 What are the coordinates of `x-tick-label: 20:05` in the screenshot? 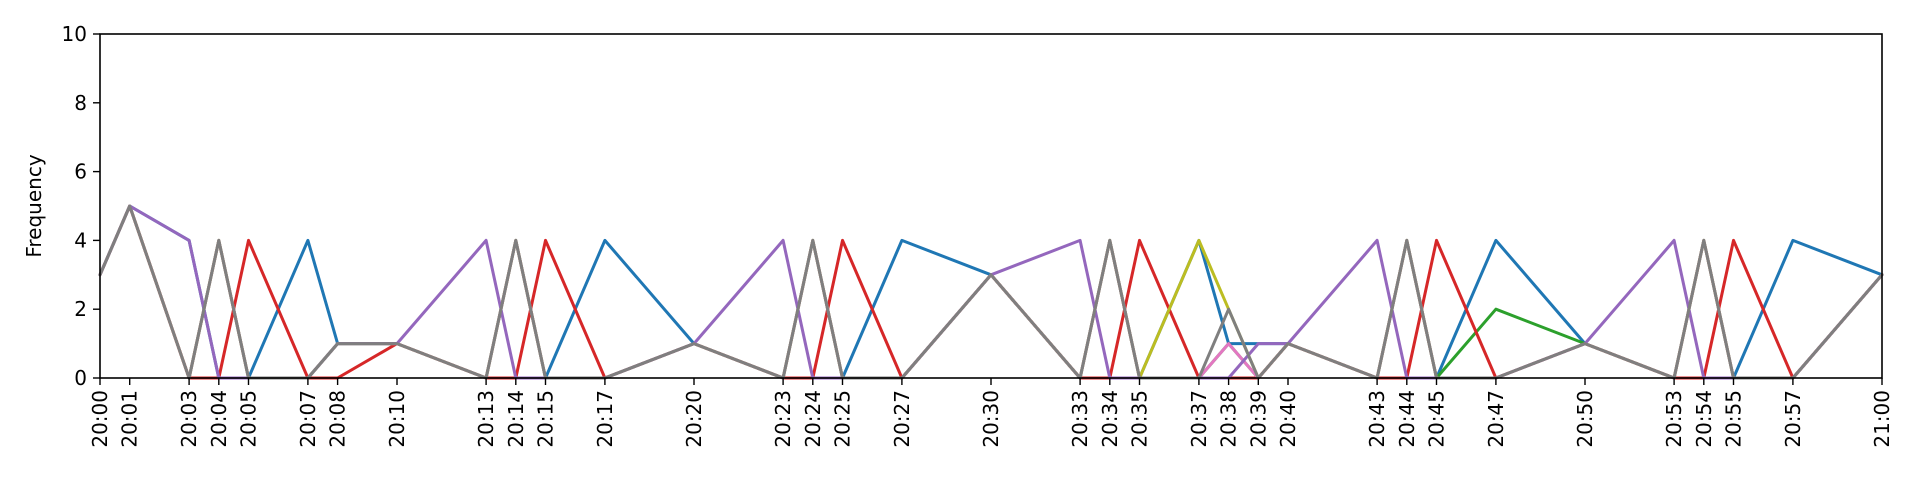 It's located at (249, 419).